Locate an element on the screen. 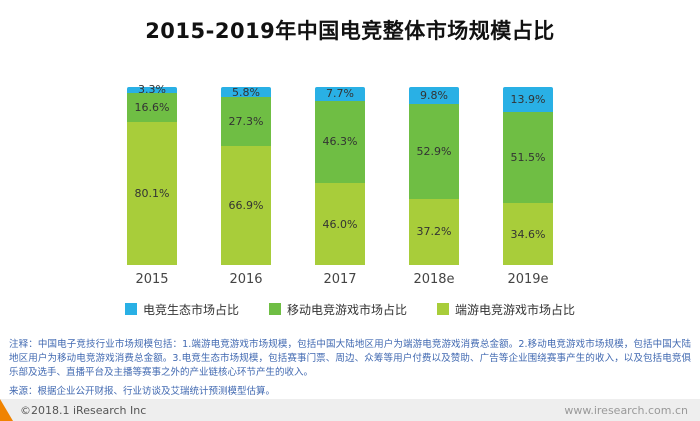 The height and width of the screenshot is (421, 700). bar-segment-1: 51.5% is located at coordinates (528, 157).